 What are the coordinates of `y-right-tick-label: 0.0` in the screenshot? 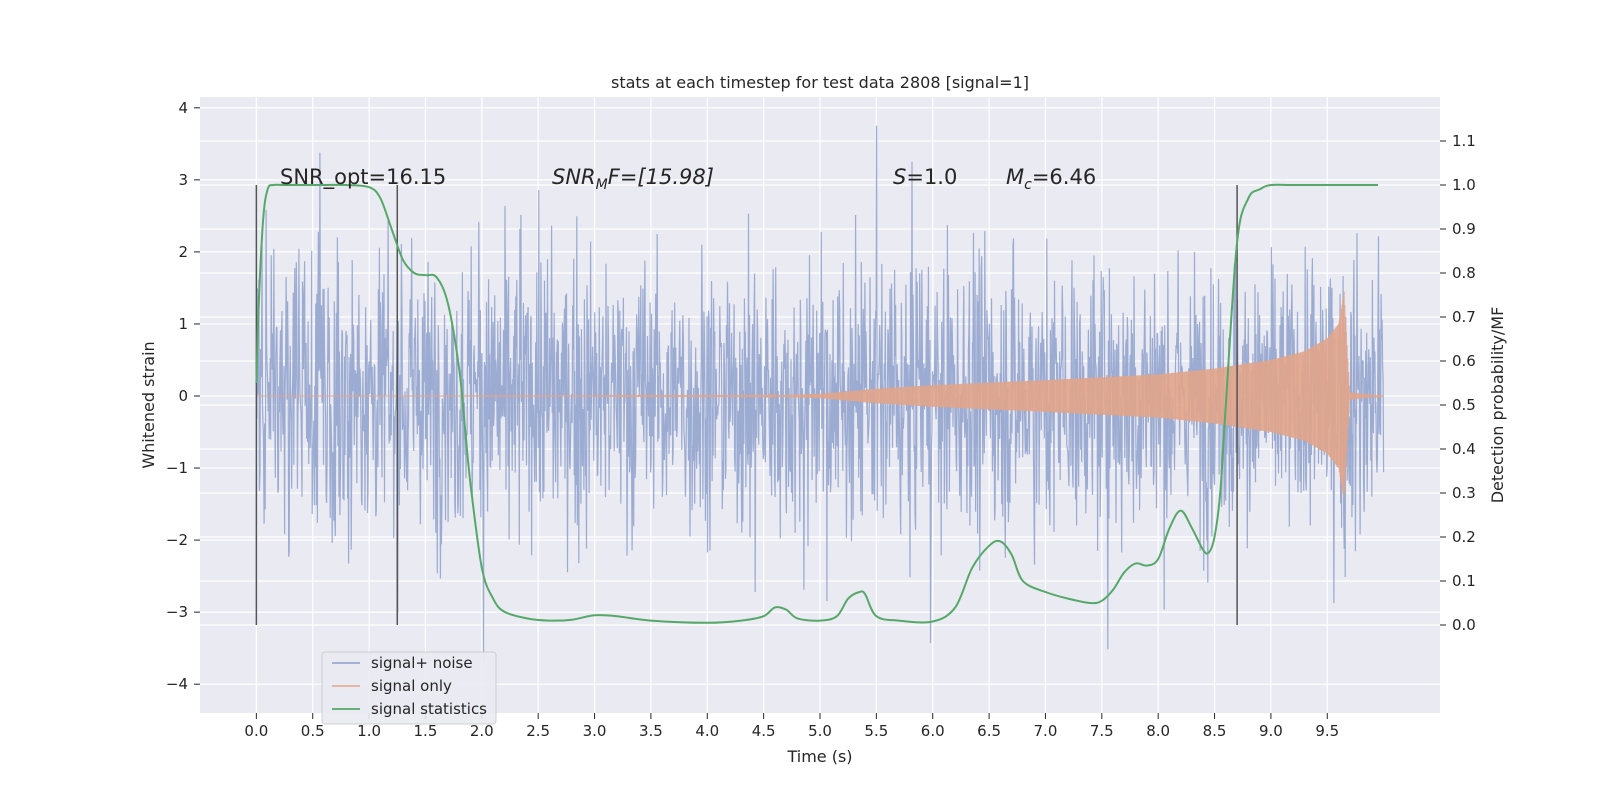 It's located at (1464, 625).